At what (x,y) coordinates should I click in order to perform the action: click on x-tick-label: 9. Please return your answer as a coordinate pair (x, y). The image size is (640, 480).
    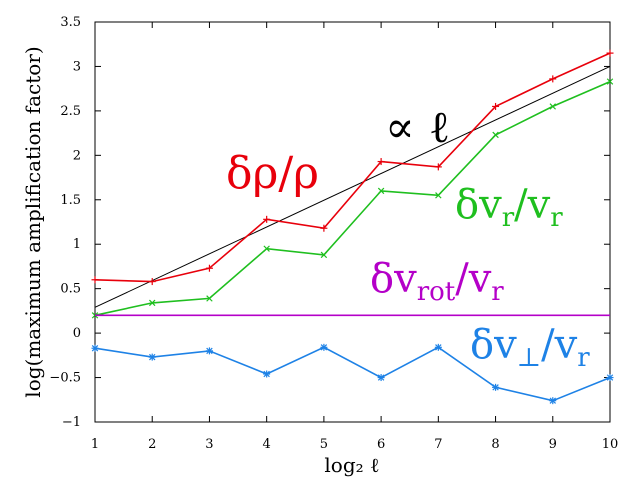
    Looking at the image, I should click on (553, 444).